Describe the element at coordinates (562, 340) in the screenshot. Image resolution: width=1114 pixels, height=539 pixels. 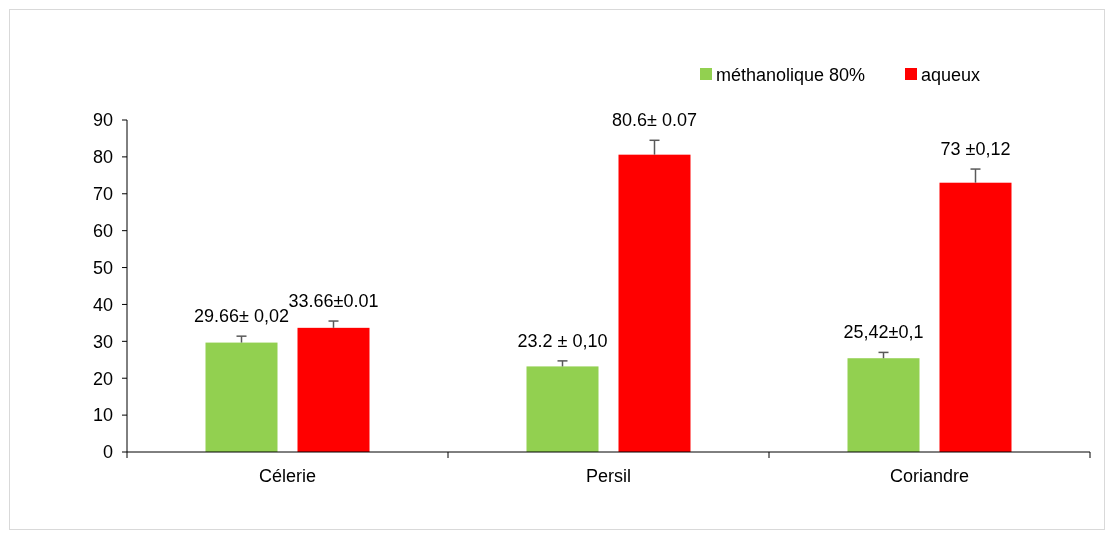
I see `data-label: 23.2 ± 0,10` at that location.